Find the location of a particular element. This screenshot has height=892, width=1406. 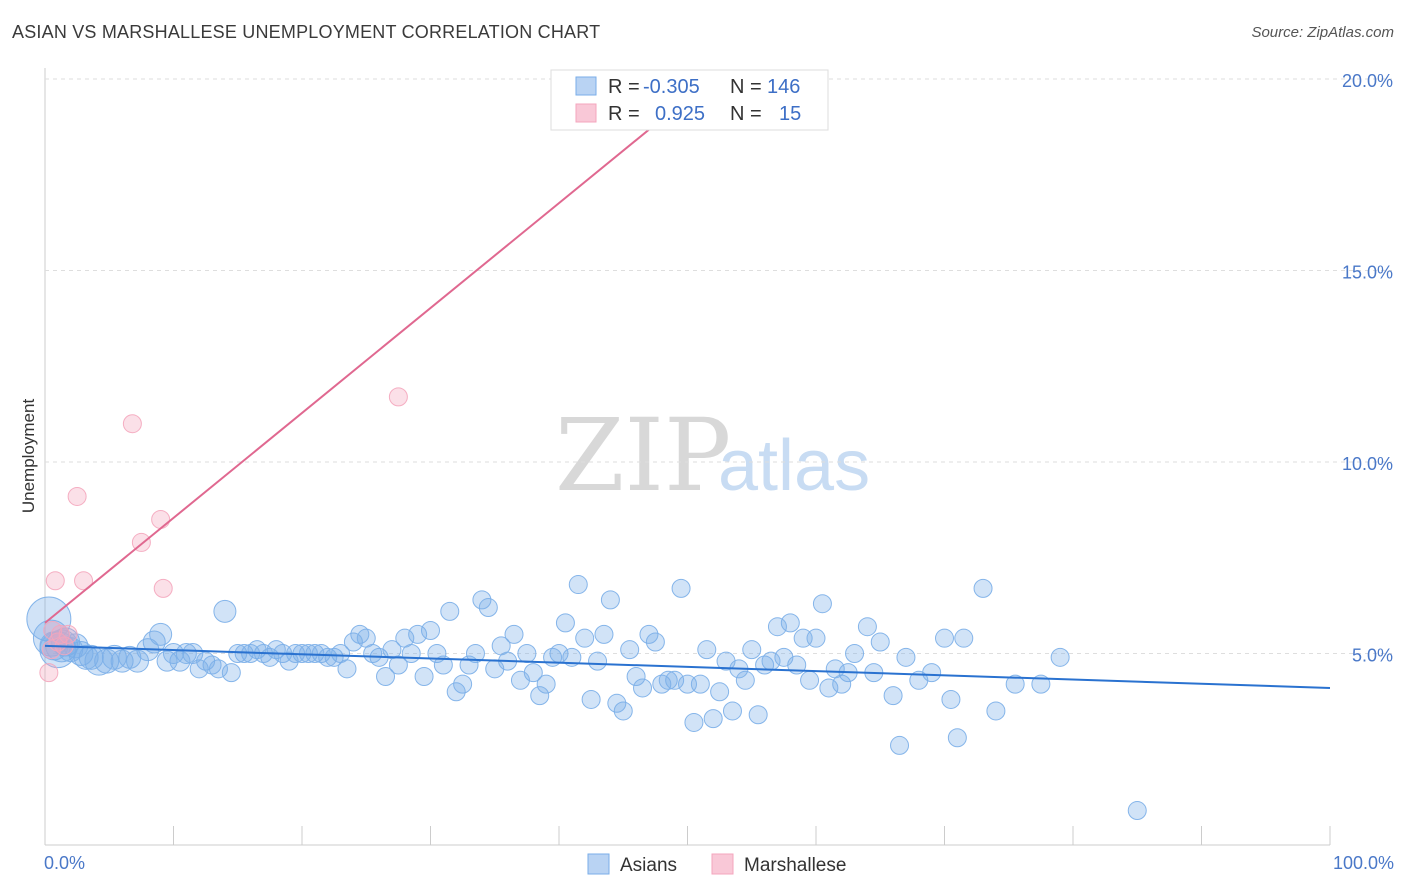

correlation-legend: R = -0.305 N = 146 R = 0.925 N = 15 is located at coordinates (689, 100).